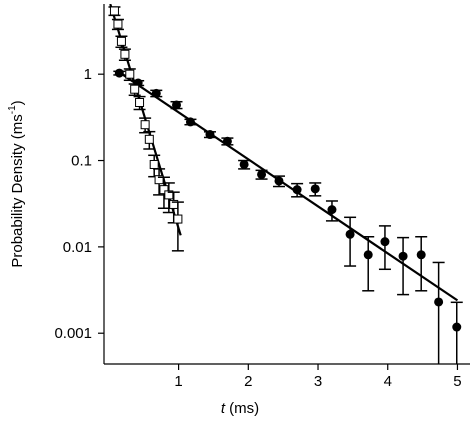 This screenshot has height=426, width=474. What do you see at coordinates (17, 190) in the screenshot?
I see `y-axis-label-text: Probability Density (ms` at bounding box center [17, 190].